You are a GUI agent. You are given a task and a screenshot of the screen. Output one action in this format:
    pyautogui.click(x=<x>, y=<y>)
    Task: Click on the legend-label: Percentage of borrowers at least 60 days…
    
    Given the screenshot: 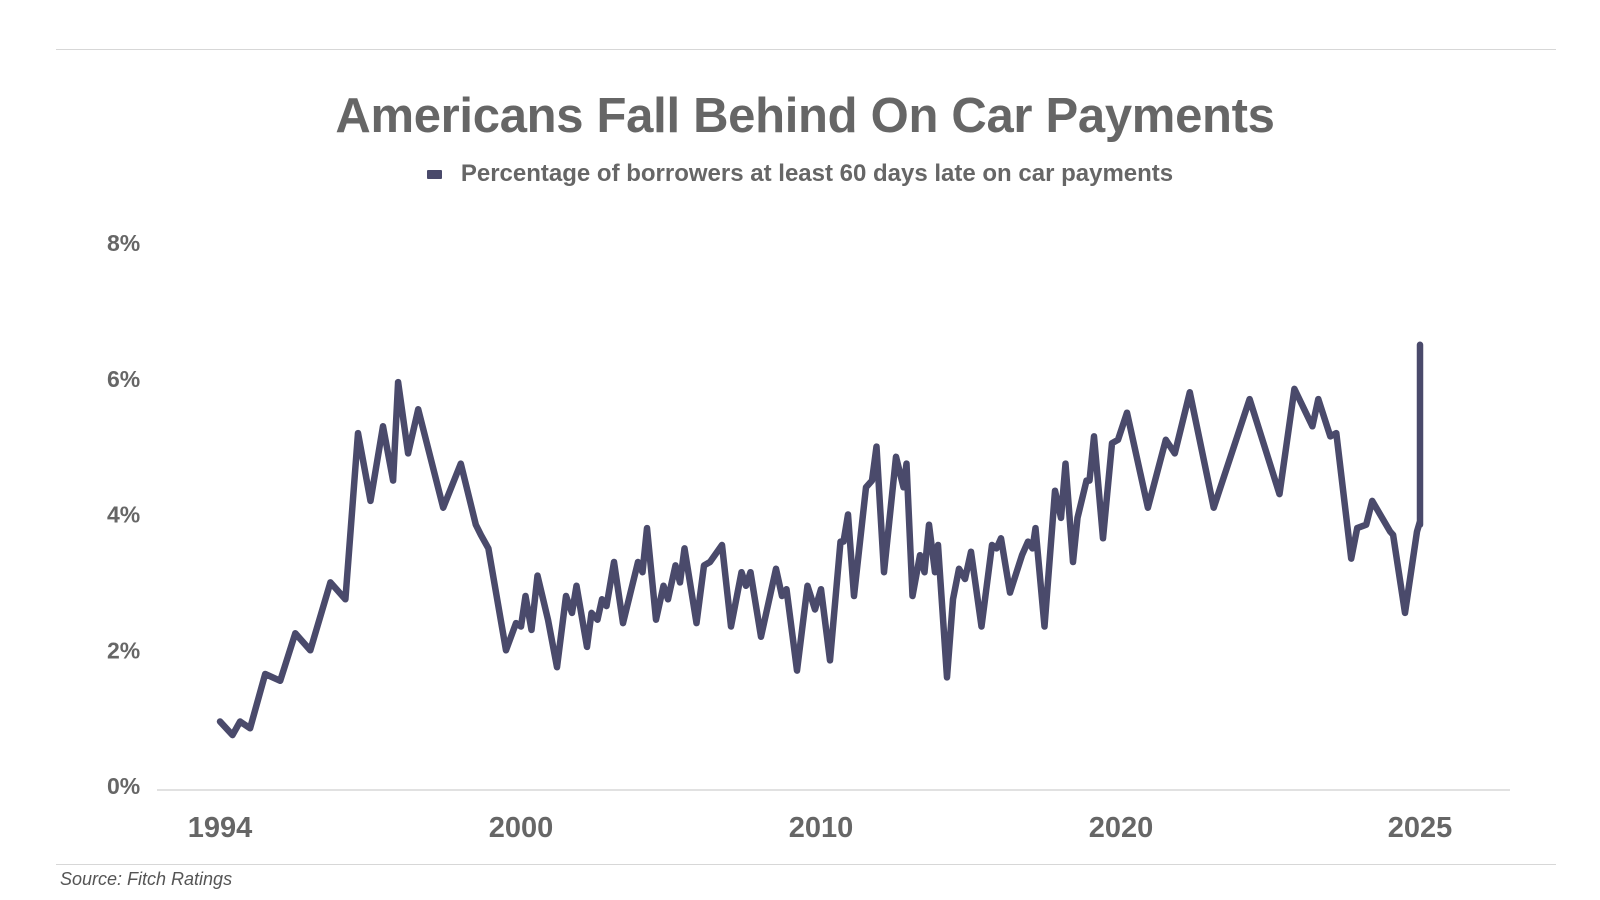 What is the action you would take?
    pyautogui.click(x=817, y=173)
    